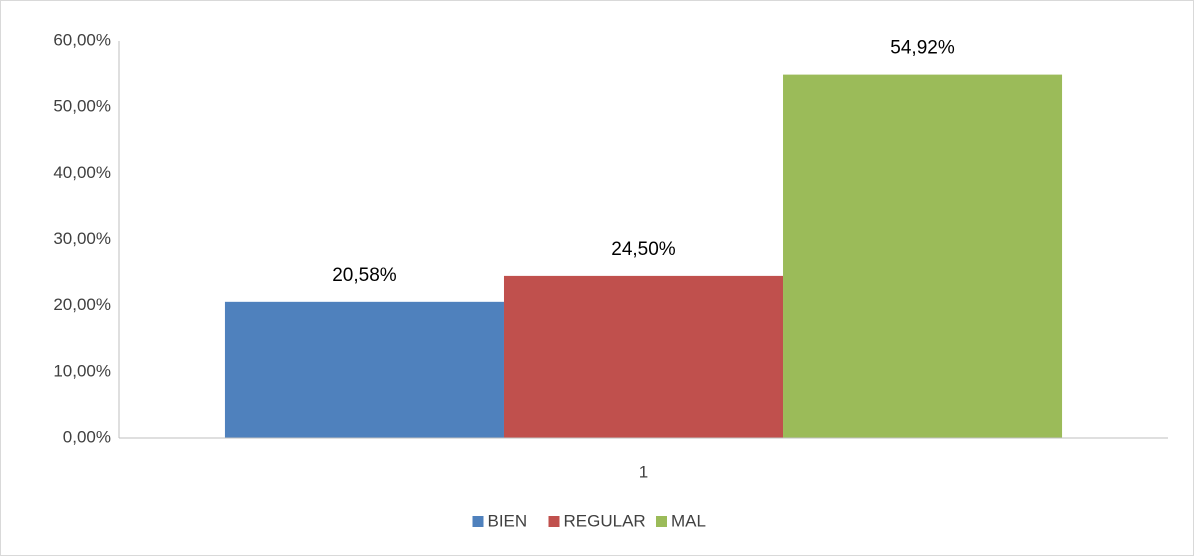 The height and width of the screenshot is (556, 1194). Describe the element at coordinates (82, 238) in the screenshot. I see `y-tick-label: 30,00%` at that location.